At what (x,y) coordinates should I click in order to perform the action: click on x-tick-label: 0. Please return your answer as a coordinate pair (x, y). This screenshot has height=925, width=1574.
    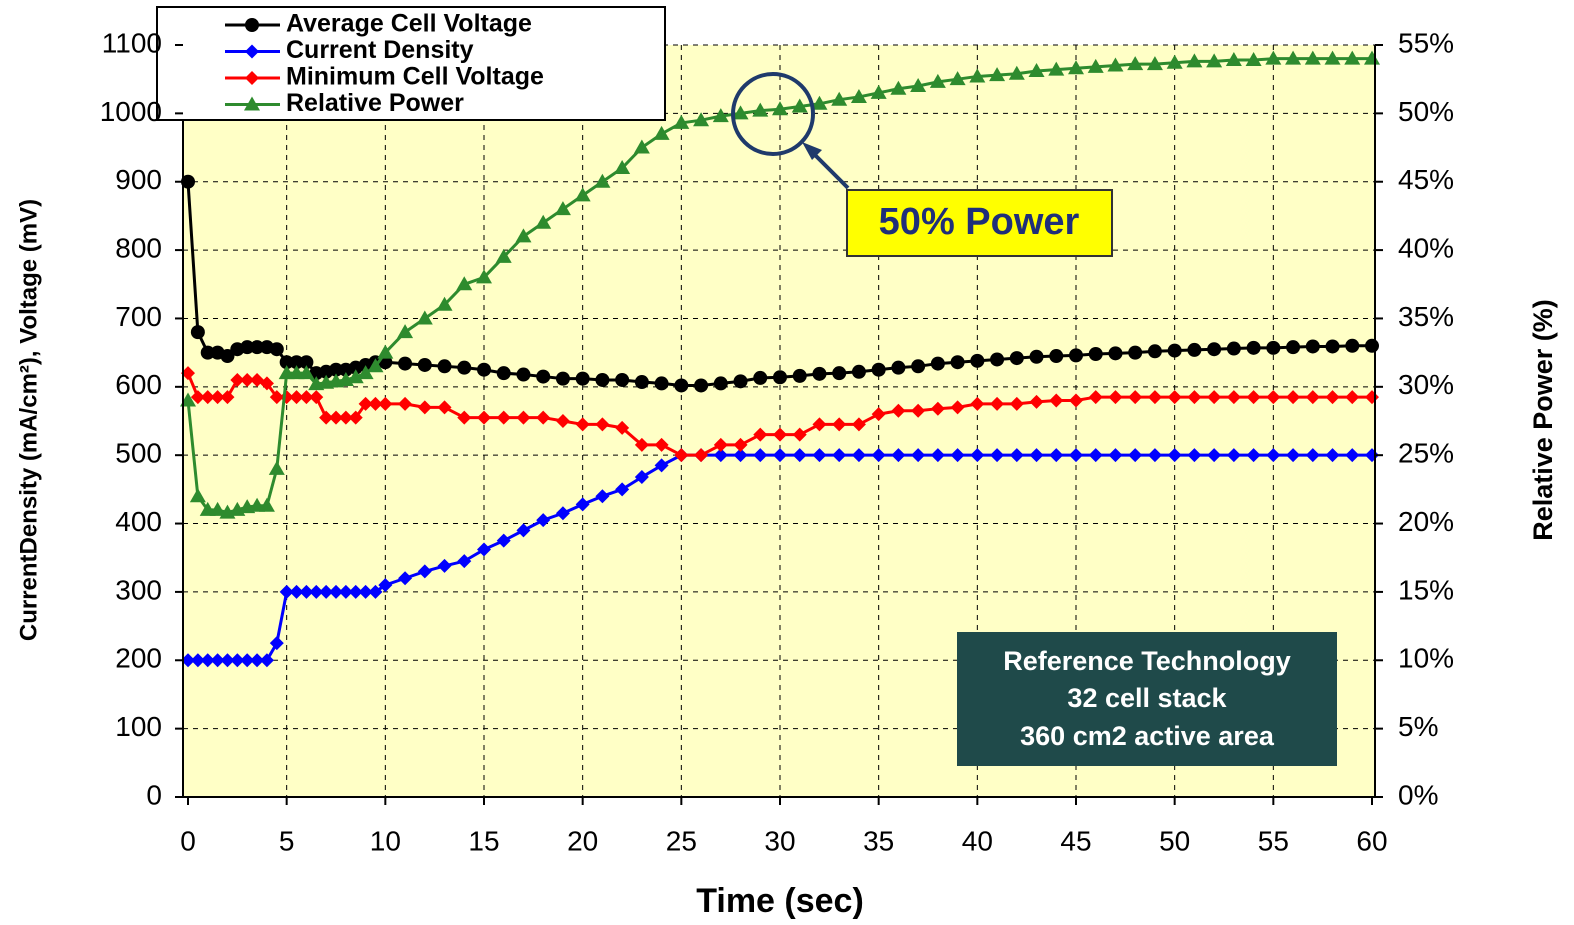
    Looking at the image, I should click on (188, 840).